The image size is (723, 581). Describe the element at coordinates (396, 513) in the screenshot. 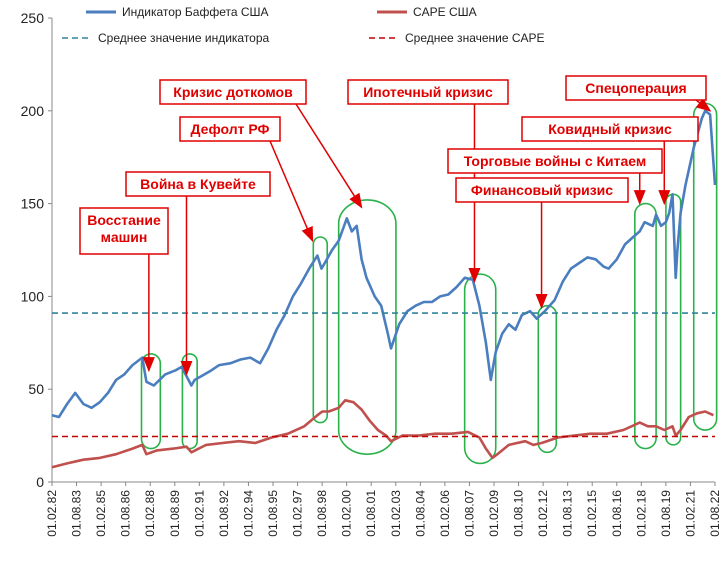

I see `x-tick-label: 01.02.03` at that location.